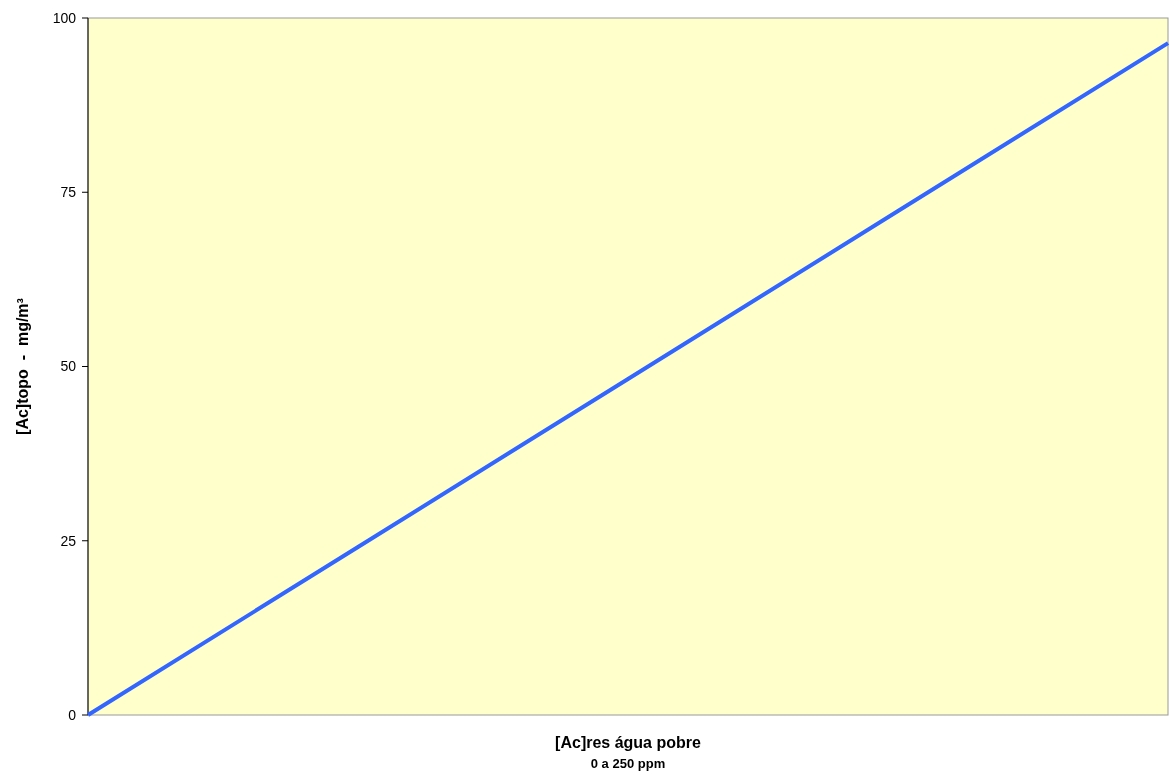  What do you see at coordinates (68, 366) in the screenshot?
I see `y-tick-label: 50` at bounding box center [68, 366].